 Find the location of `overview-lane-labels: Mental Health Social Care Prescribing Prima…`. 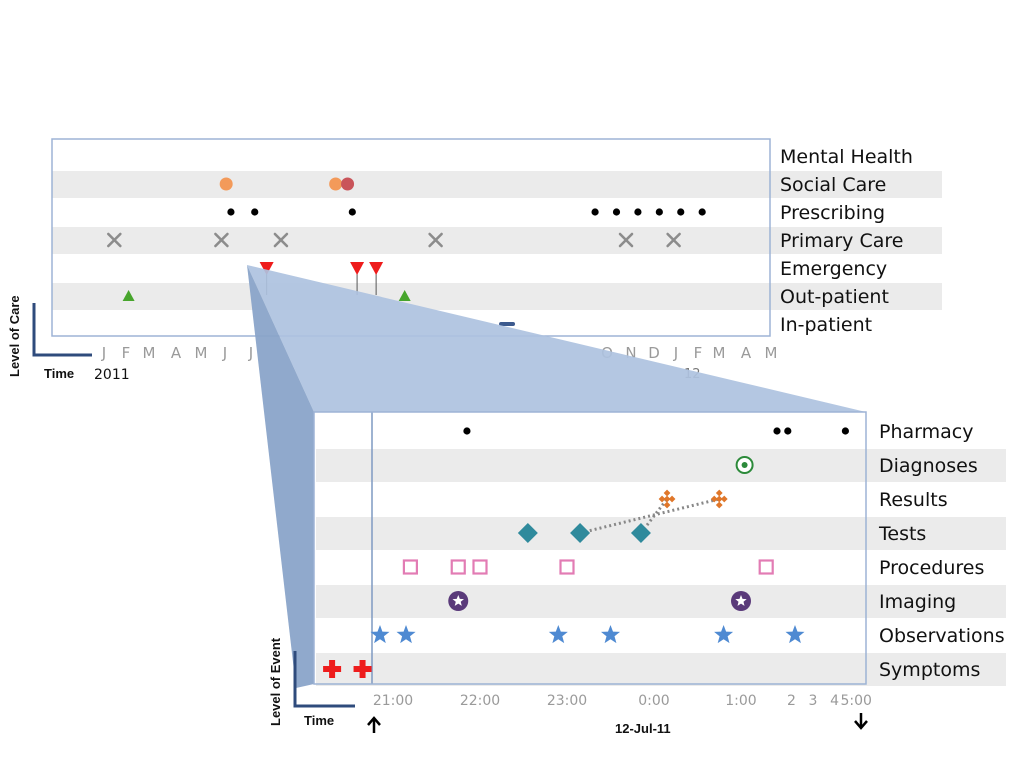

overview-lane-labels: Mental Health Social Care Prescribing Prima… is located at coordinates (846, 241).